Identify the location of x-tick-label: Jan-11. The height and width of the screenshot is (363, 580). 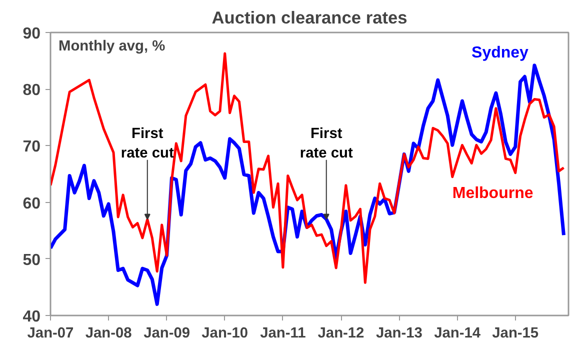
(283, 334).